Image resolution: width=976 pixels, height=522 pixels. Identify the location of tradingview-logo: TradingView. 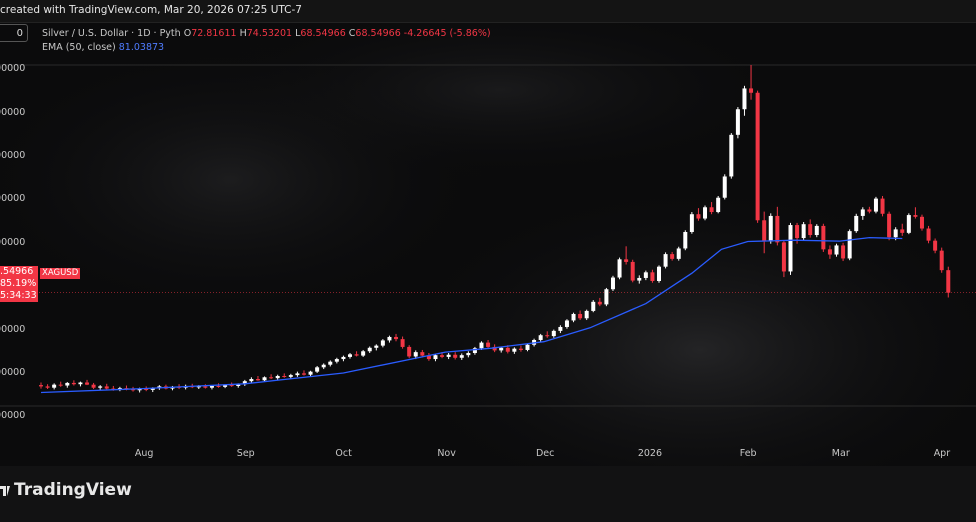
(66, 490).